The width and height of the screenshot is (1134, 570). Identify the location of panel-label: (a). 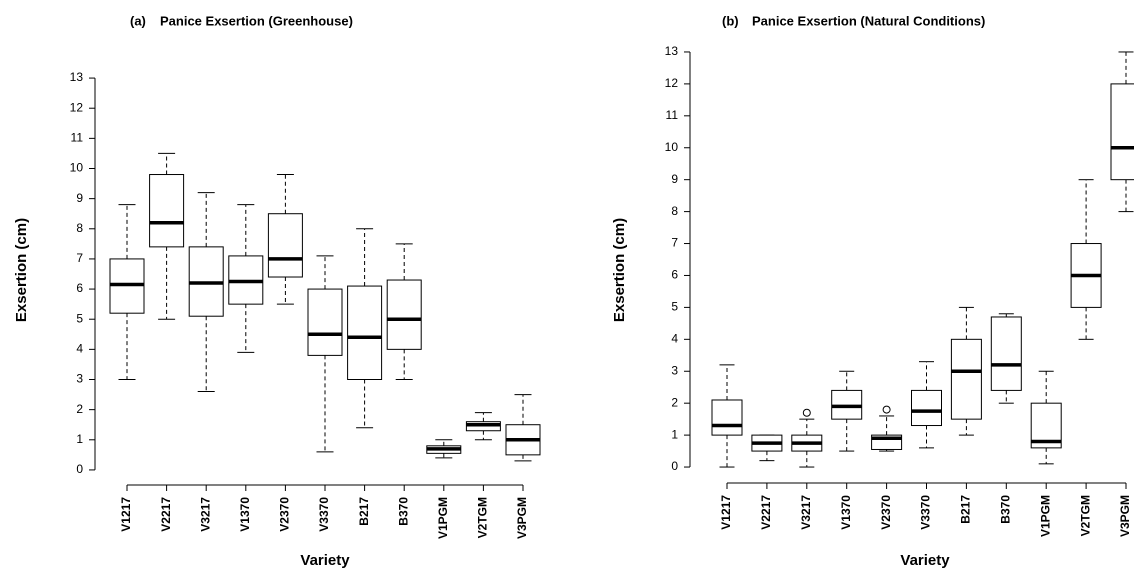
(138, 20).